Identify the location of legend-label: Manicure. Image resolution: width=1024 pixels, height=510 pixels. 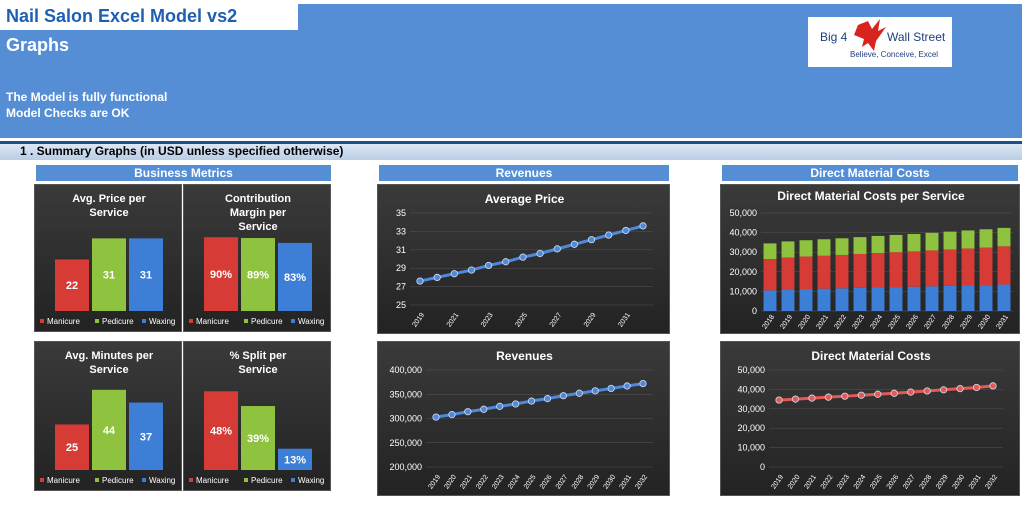
(63, 480).